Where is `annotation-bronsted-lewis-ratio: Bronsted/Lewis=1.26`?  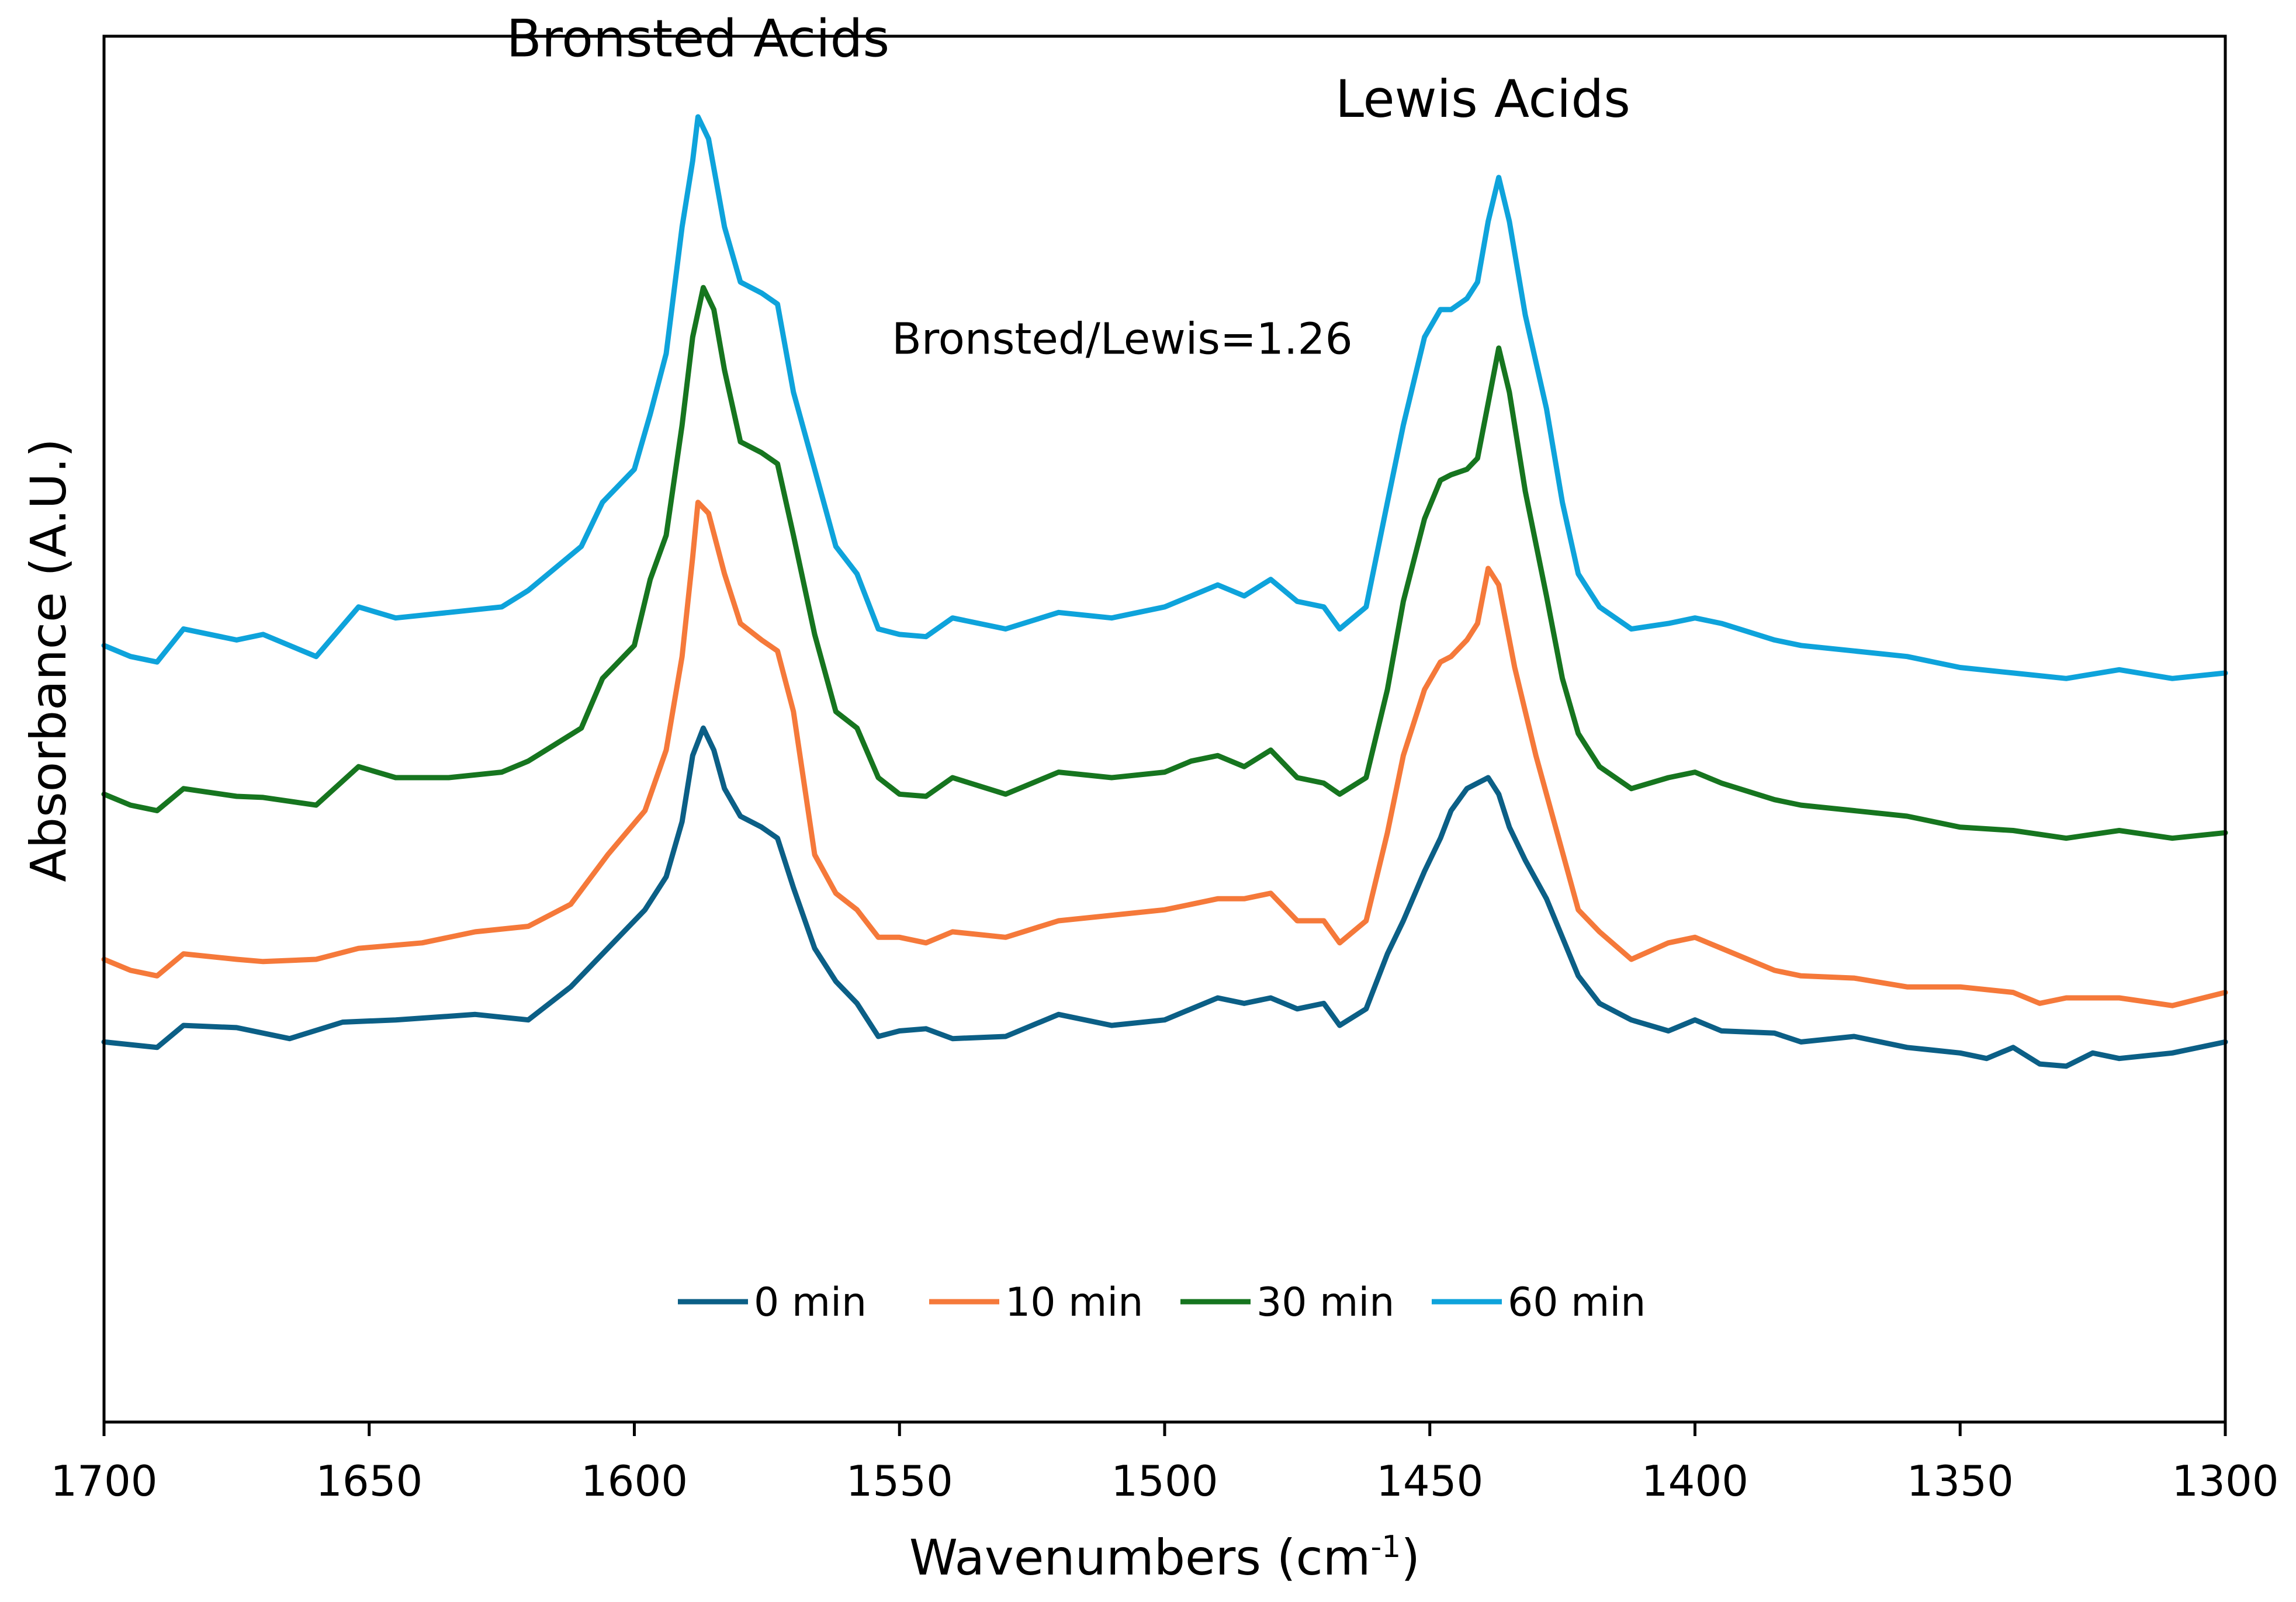 annotation-bronsted-lewis-ratio: Bronsted/Lewis=1.26 is located at coordinates (1122, 339).